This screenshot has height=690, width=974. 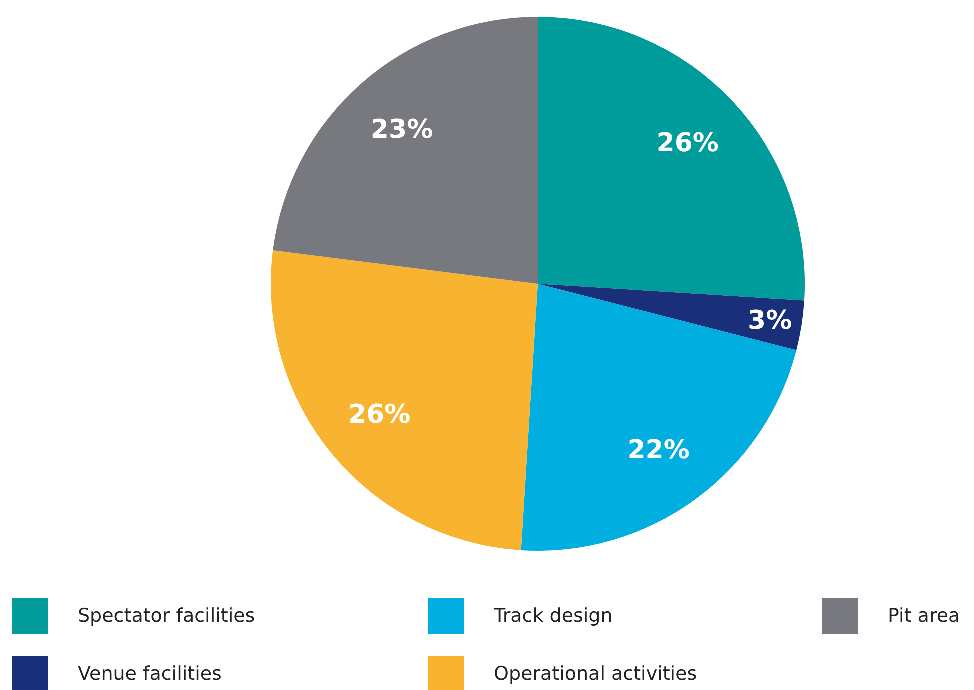 I want to click on legend-label: Venue facilities, so click(x=150, y=674).